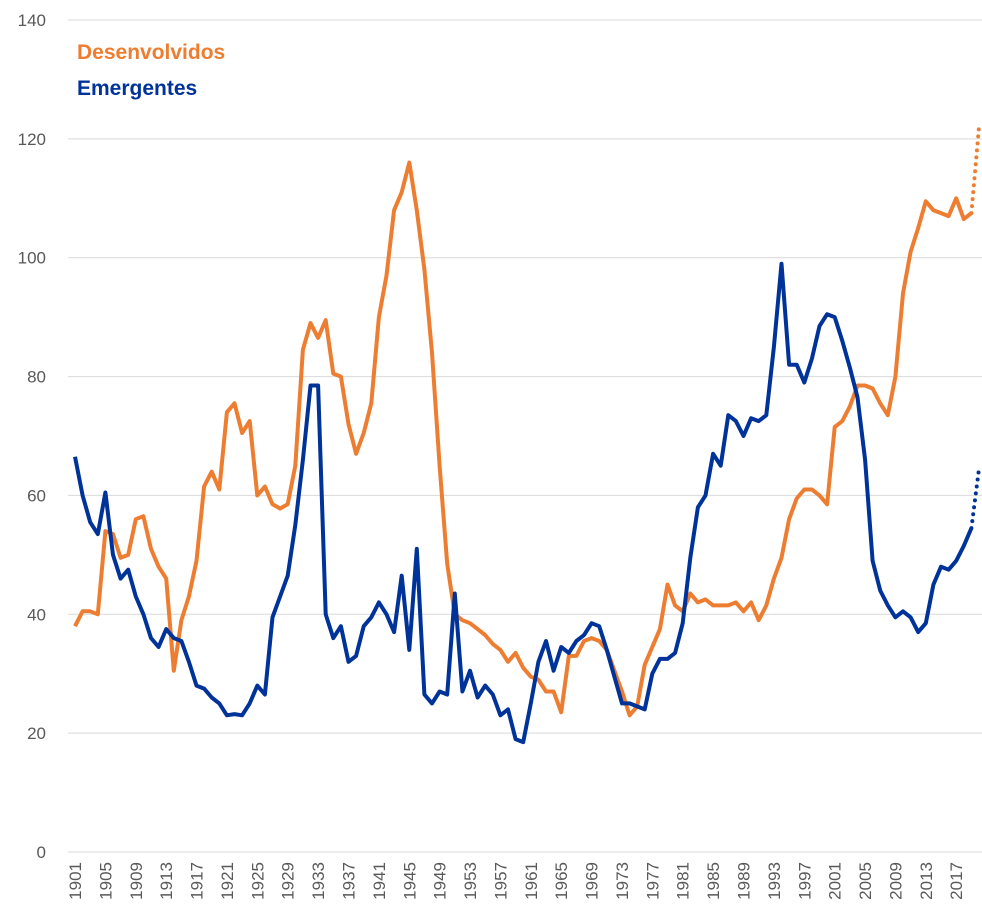  I want to click on x-tick-label: 1977, so click(652, 881).